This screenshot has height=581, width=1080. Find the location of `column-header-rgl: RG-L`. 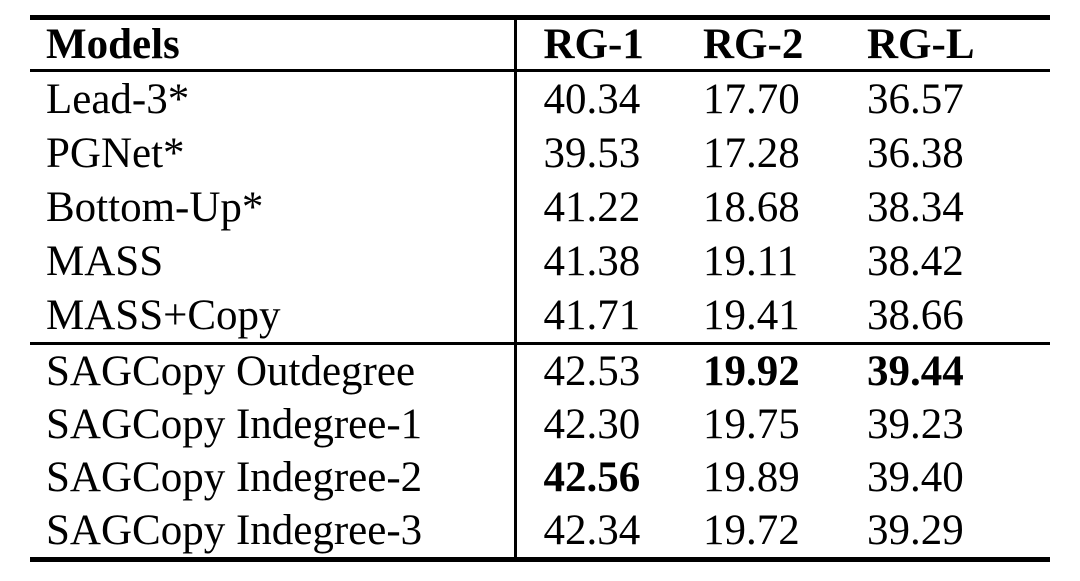

column-header-rgl: RG-L is located at coordinates (945, 44).